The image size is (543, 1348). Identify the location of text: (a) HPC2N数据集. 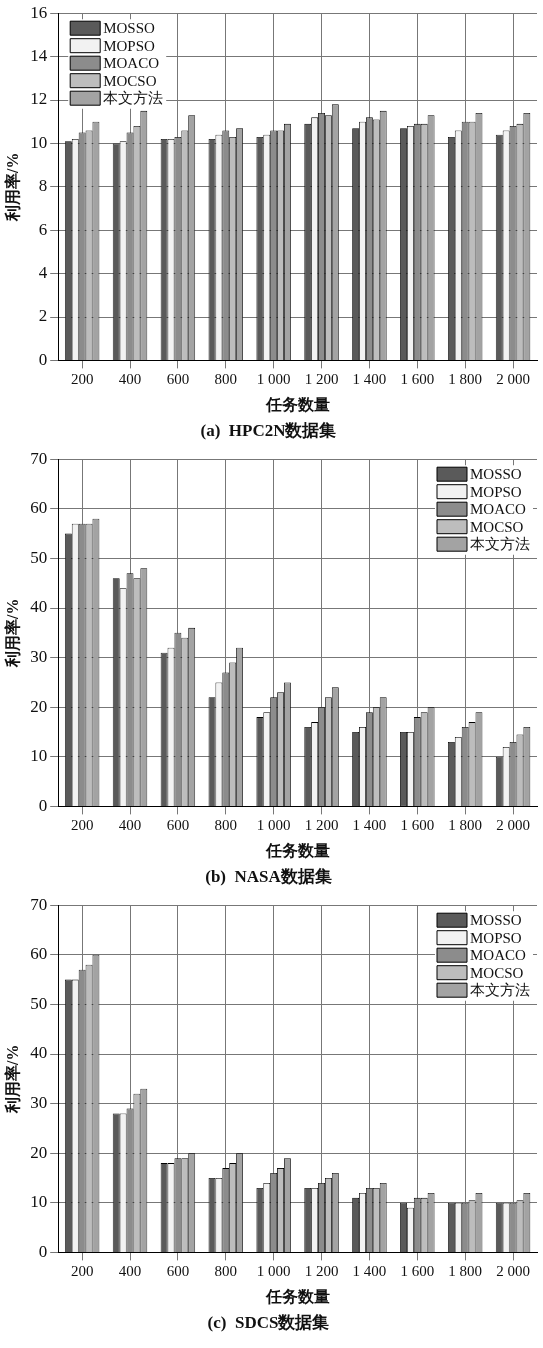
(268, 431).